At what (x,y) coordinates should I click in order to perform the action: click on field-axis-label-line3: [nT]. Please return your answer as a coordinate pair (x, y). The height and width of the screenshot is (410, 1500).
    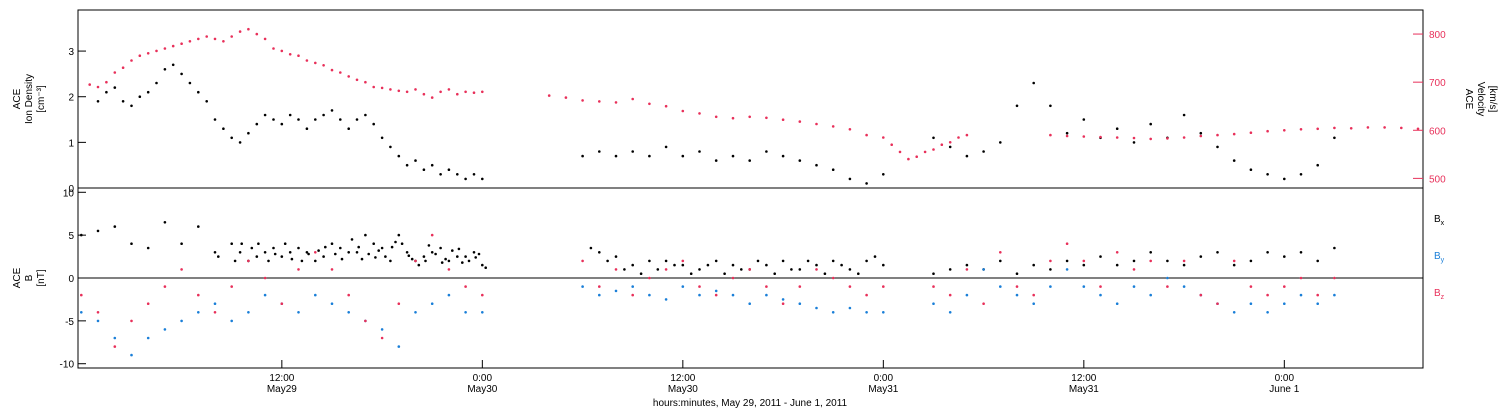
    Looking at the image, I should click on (41, 277).